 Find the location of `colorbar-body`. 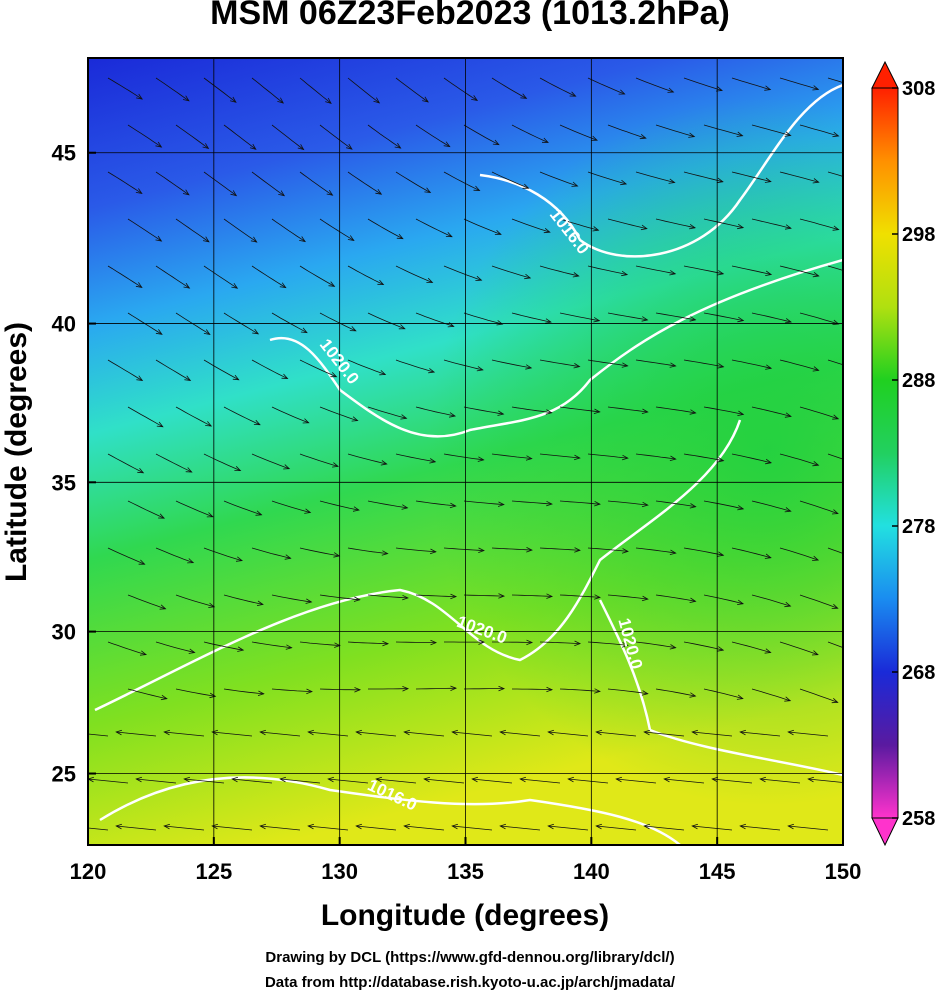

colorbar-body is located at coordinates (885, 453).